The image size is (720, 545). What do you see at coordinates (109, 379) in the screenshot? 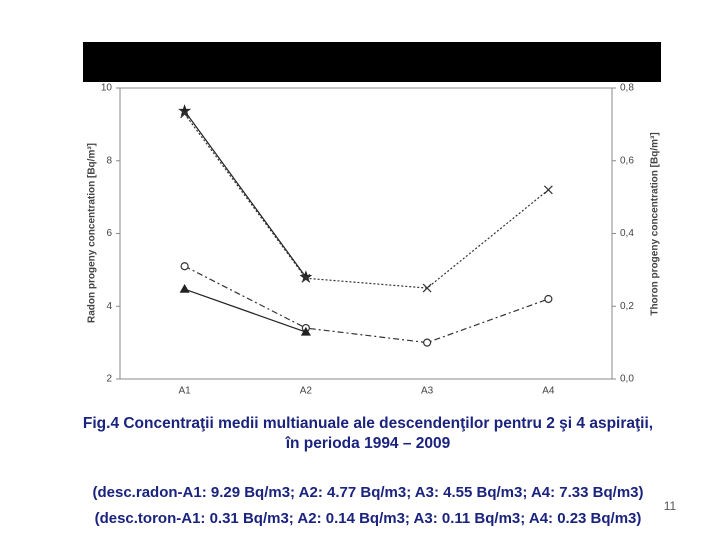
I see `y-tick-label: 2` at bounding box center [109, 379].